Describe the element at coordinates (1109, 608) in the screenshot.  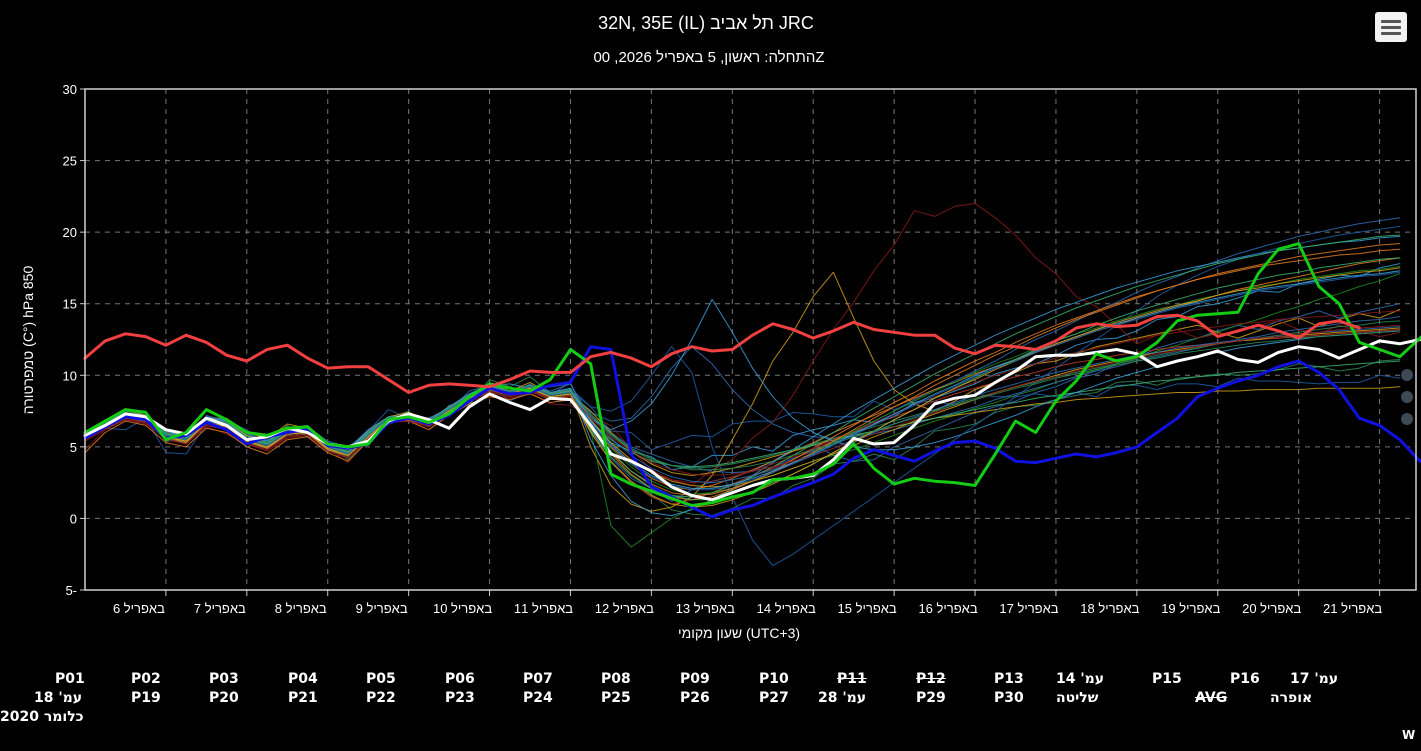
I see `x-tick-label: 18 באפריל` at that location.